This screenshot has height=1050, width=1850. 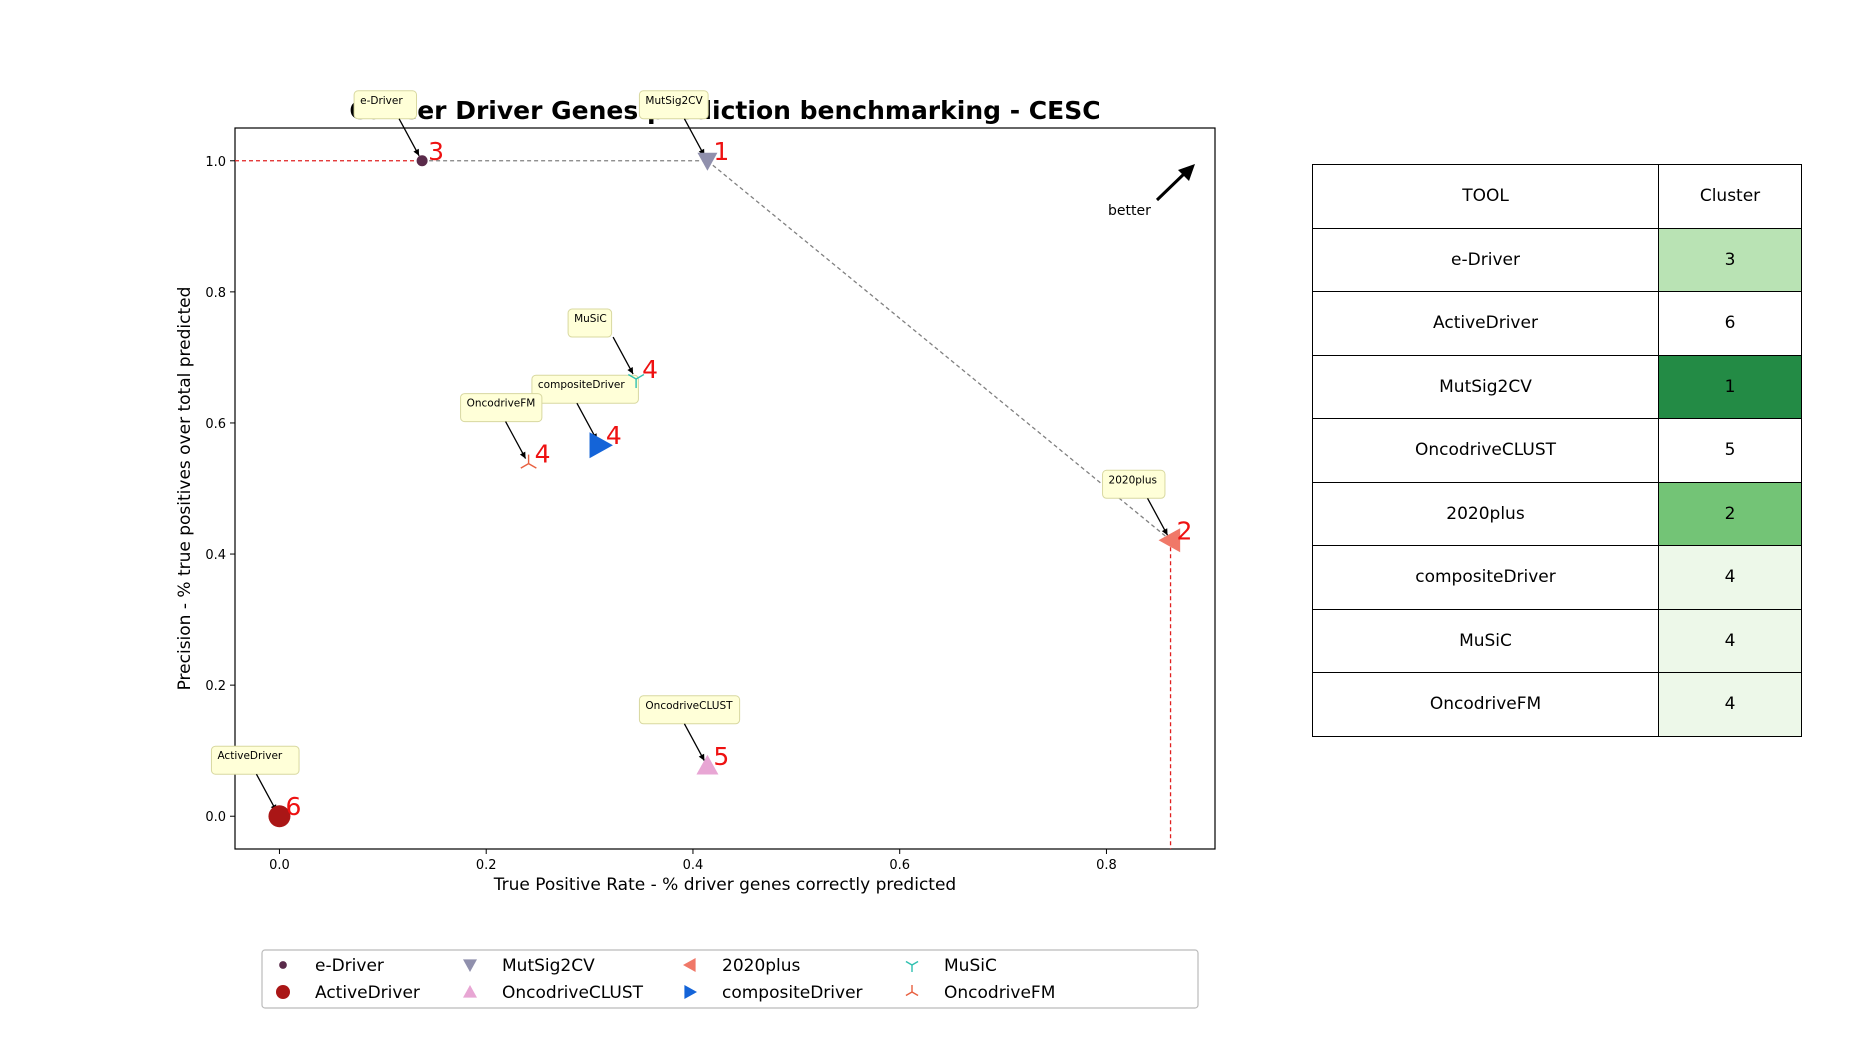 I want to click on annotation-label: OncodriveFM, so click(x=501, y=404).